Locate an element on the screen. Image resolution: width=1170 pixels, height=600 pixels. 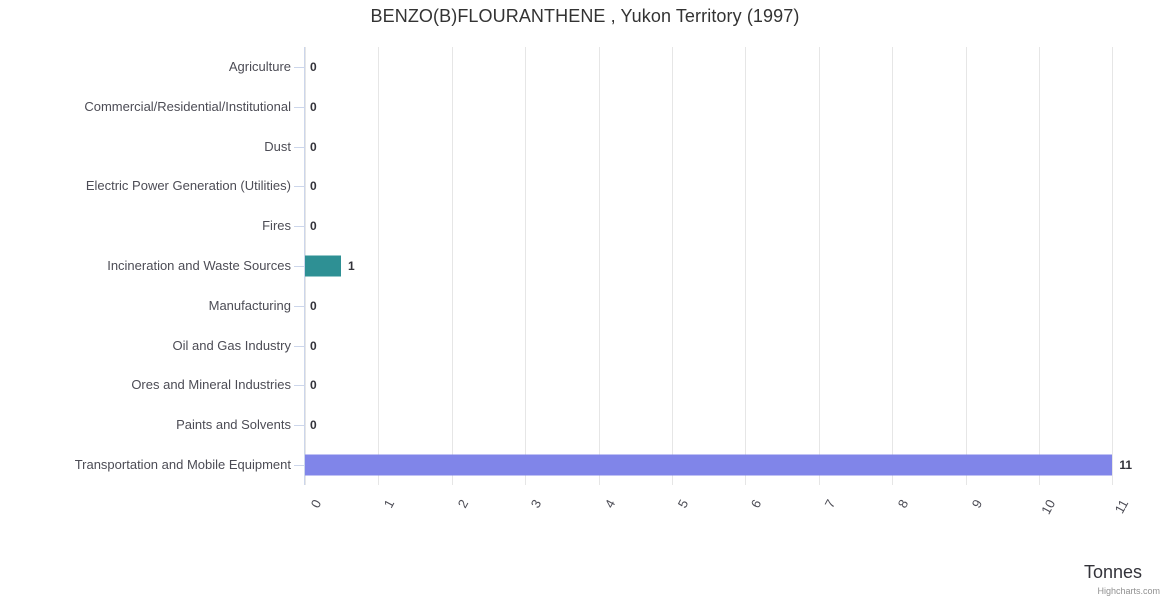
category-label: Manufacturing is located at coordinates (249, 305).